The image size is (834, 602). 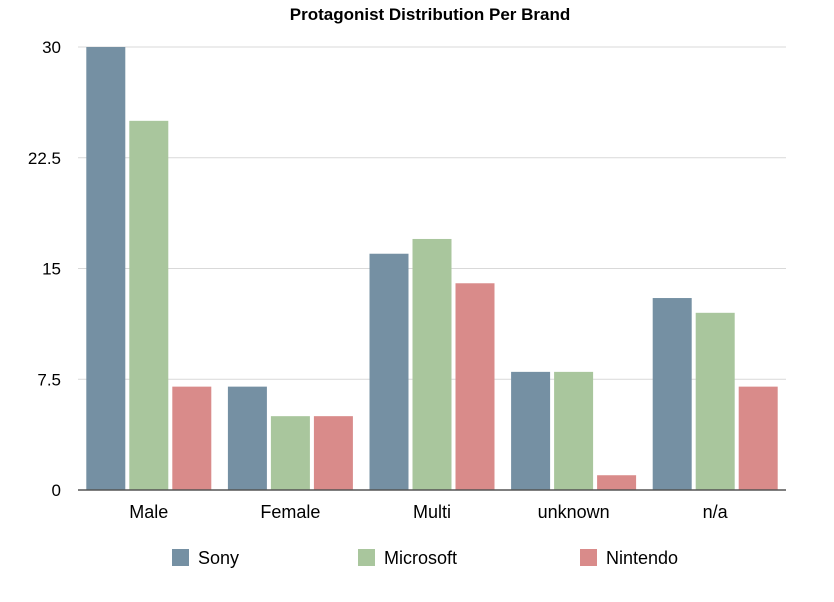 What do you see at coordinates (642, 558) in the screenshot?
I see `legend-label-nintendo: Nintendo` at bounding box center [642, 558].